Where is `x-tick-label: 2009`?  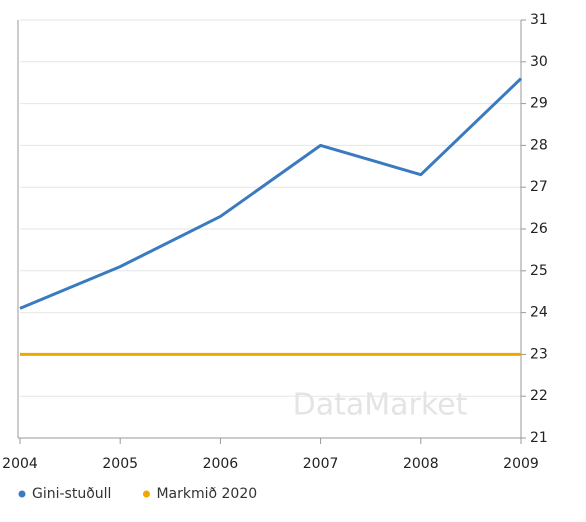 x-tick-label: 2009 is located at coordinates (521, 464).